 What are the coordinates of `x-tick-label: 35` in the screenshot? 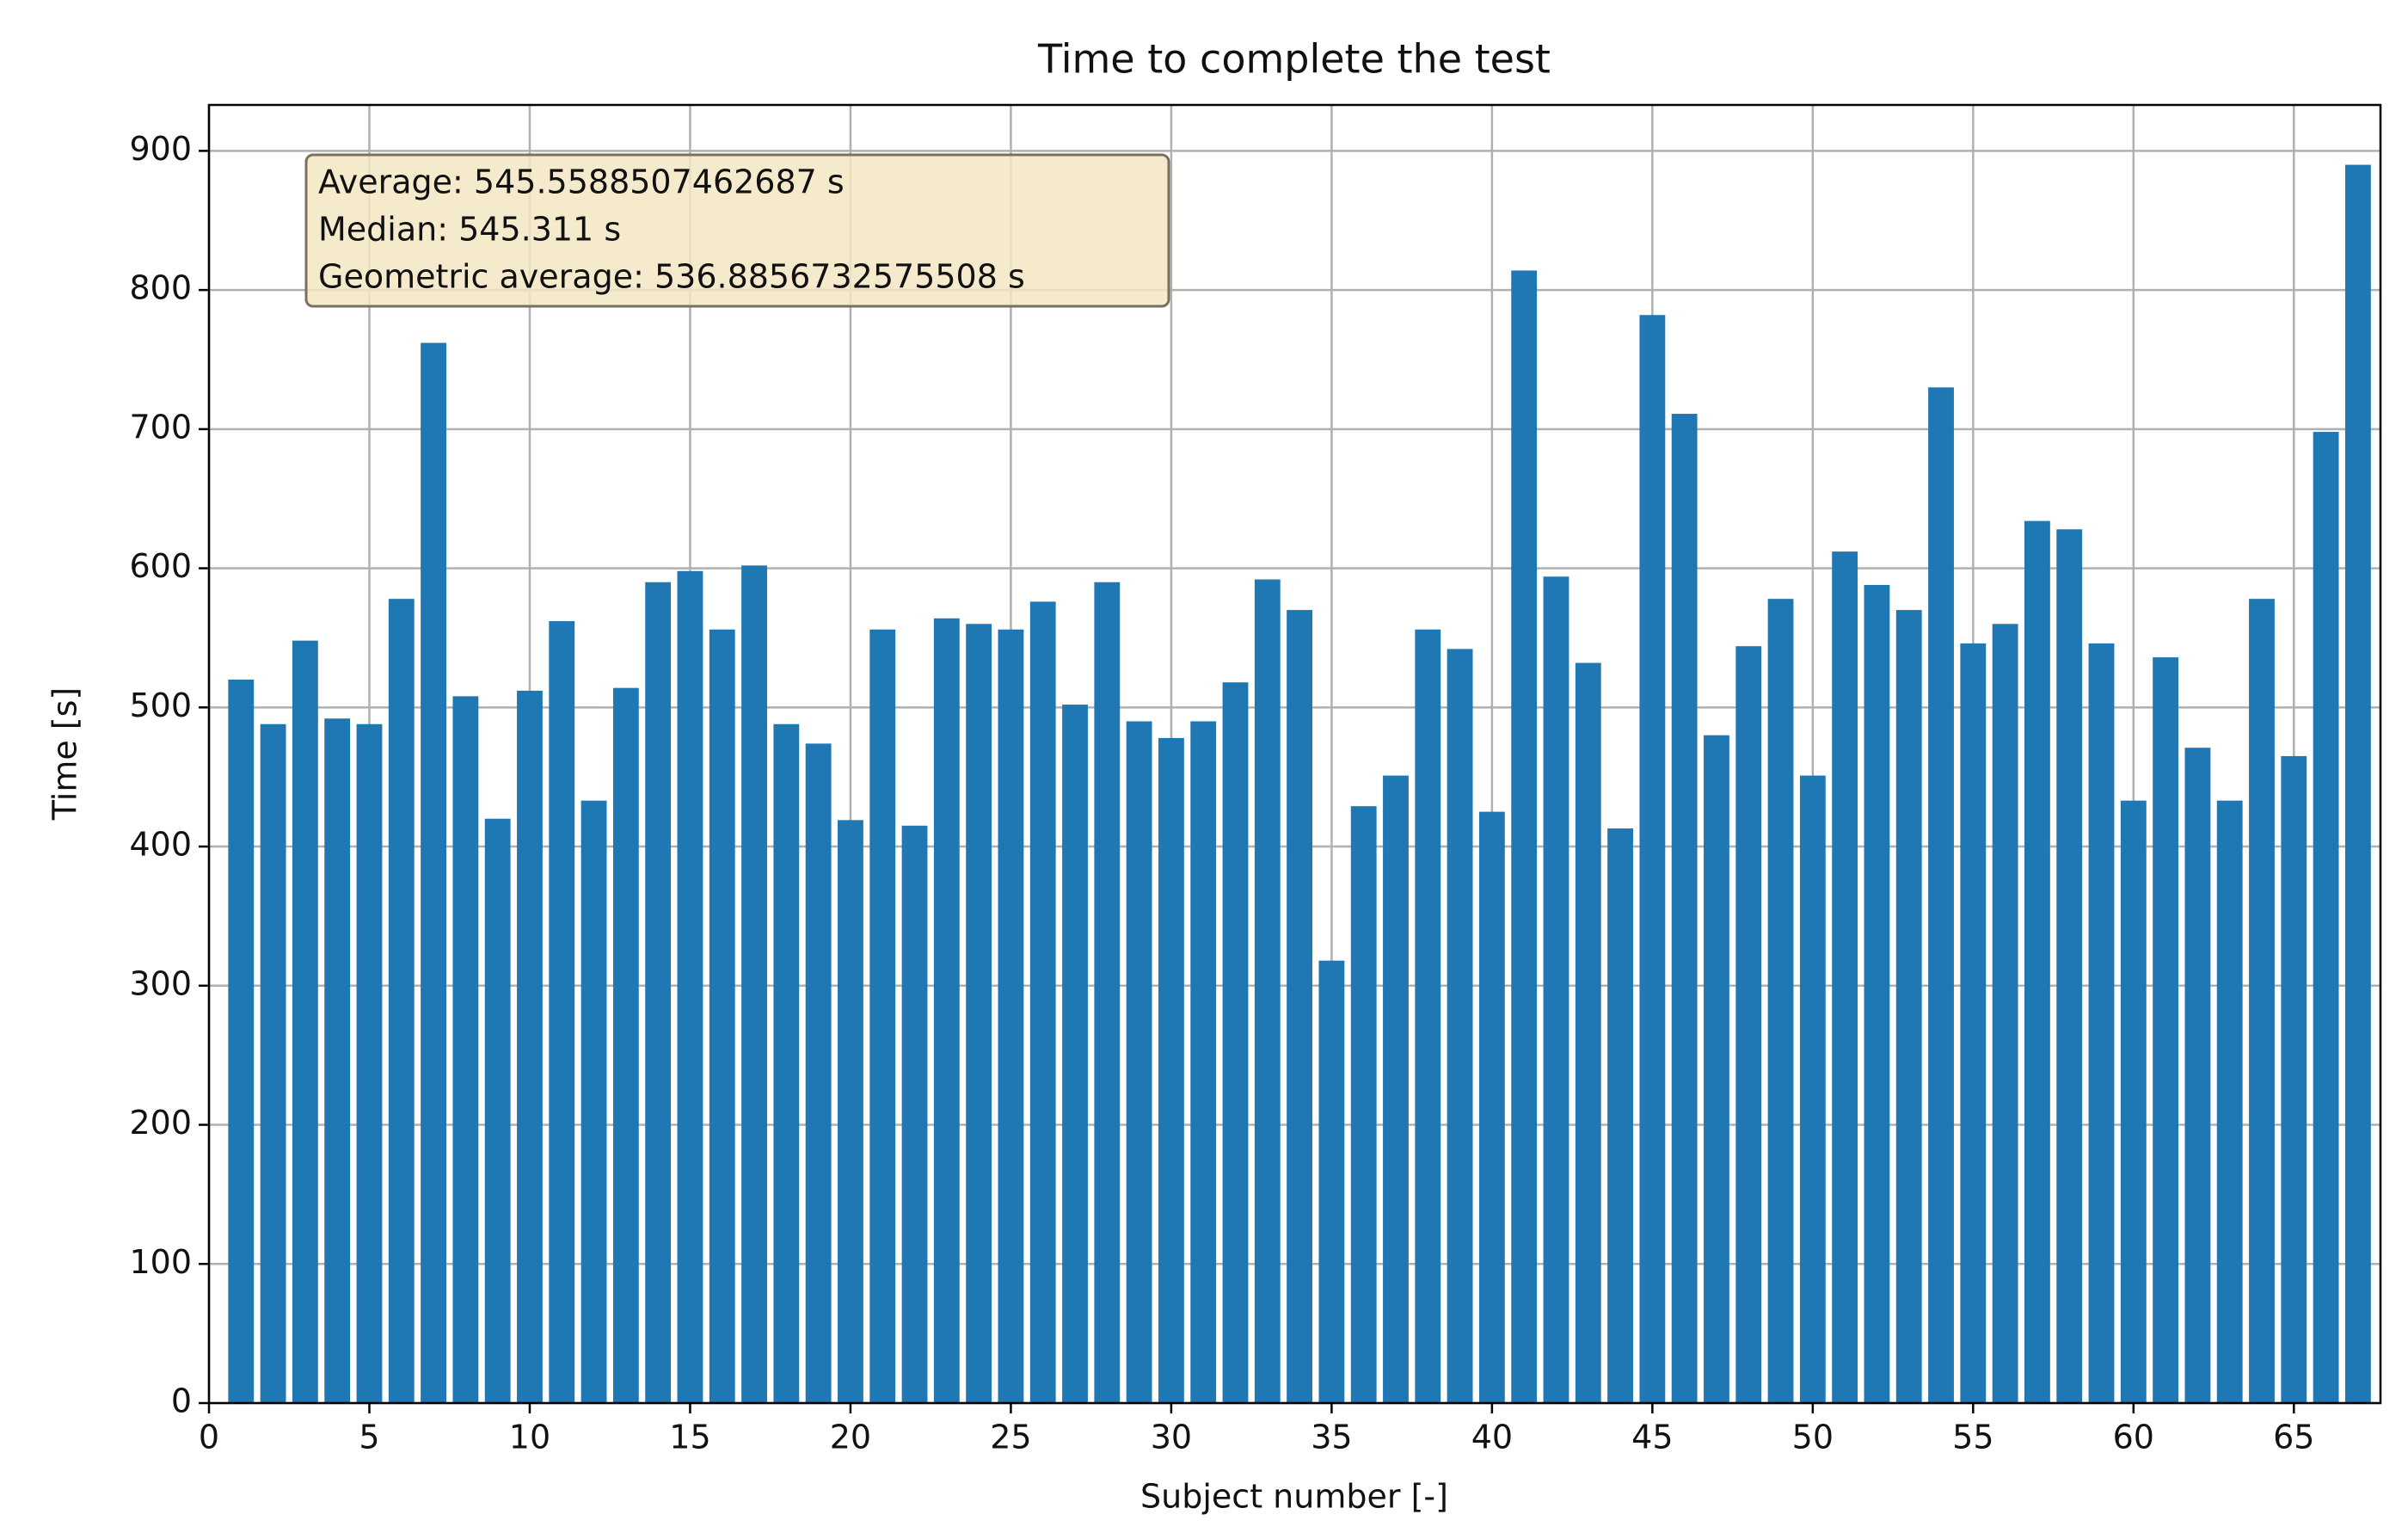 It's located at (1332, 1438).